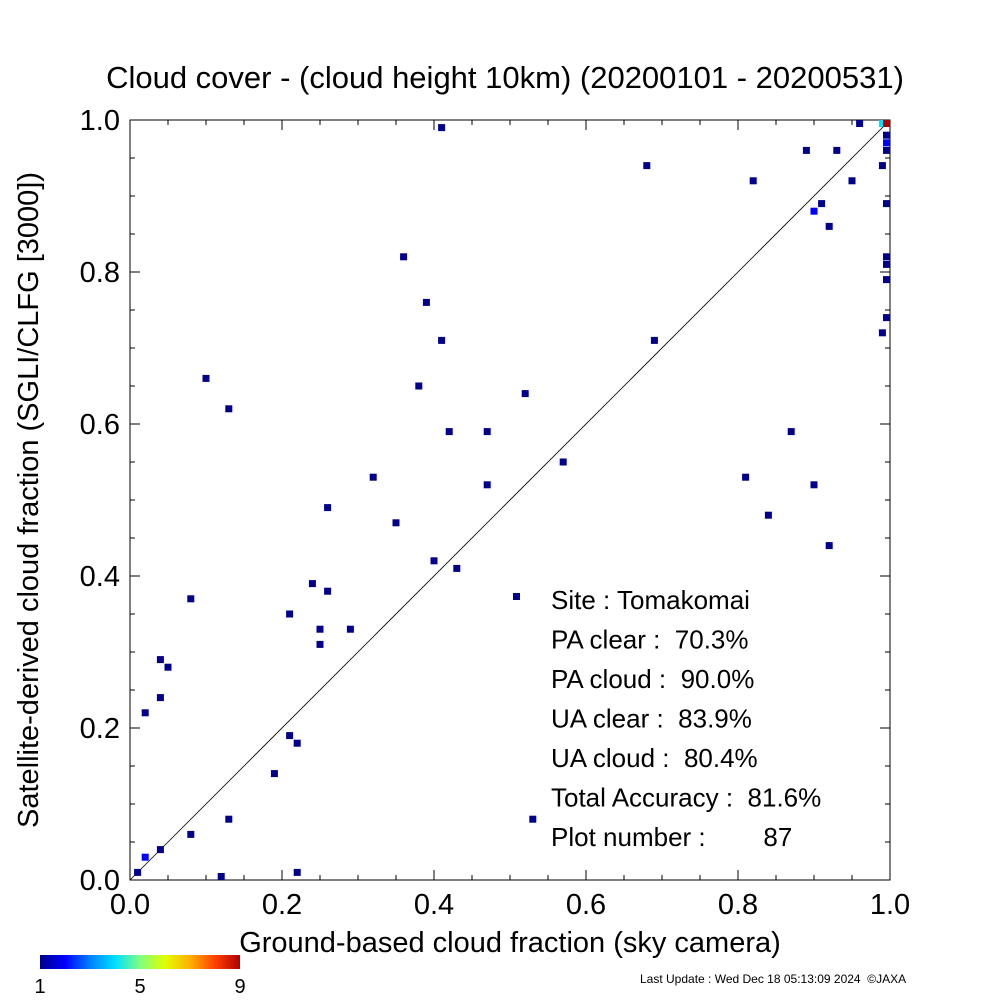  What do you see at coordinates (516, 596) in the screenshot?
I see `legend-marker` at bounding box center [516, 596].